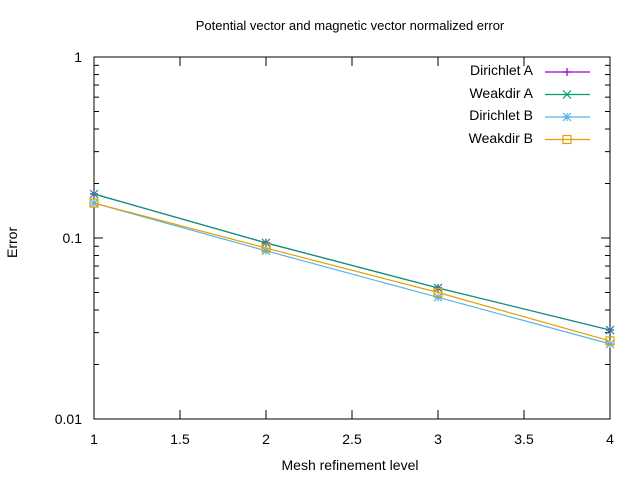  What do you see at coordinates (610, 439) in the screenshot?
I see `x-tick-label: 4` at bounding box center [610, 439].